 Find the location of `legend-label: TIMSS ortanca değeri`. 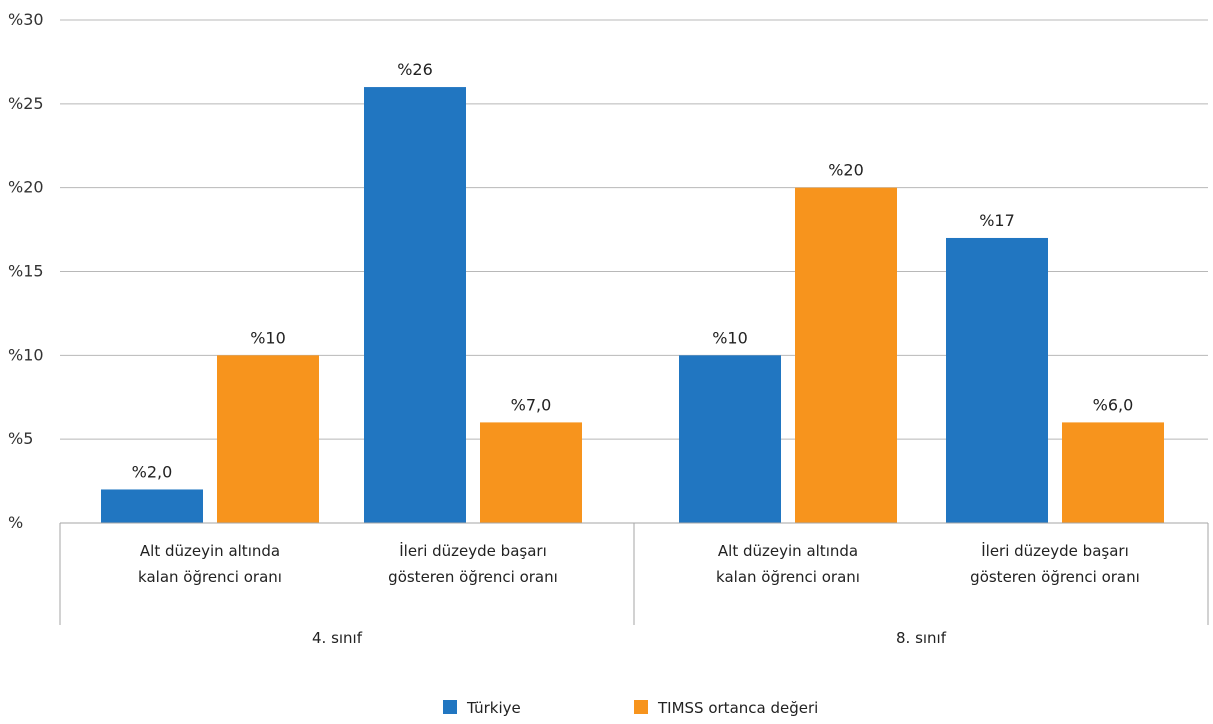

legend-label: TIMSS ortanca değeri is located at coordinates (737, 708).